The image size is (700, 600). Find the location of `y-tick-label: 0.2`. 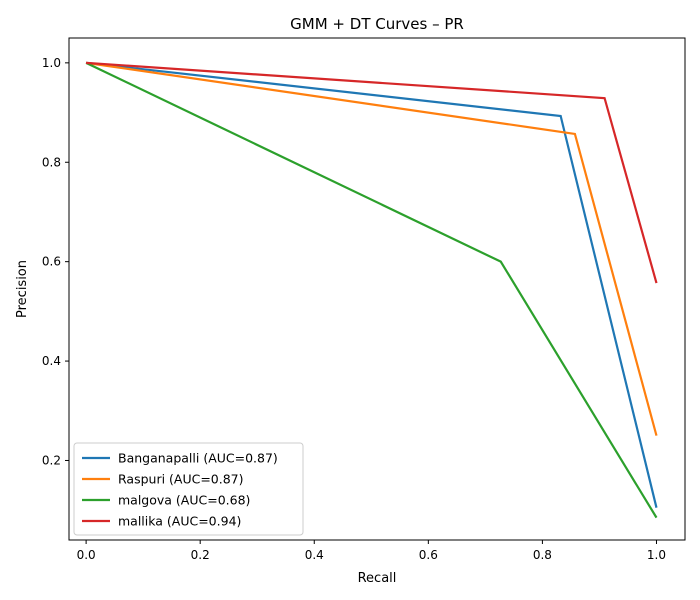

y-tick-label: 0.2 is located at coordinates (51, 460).